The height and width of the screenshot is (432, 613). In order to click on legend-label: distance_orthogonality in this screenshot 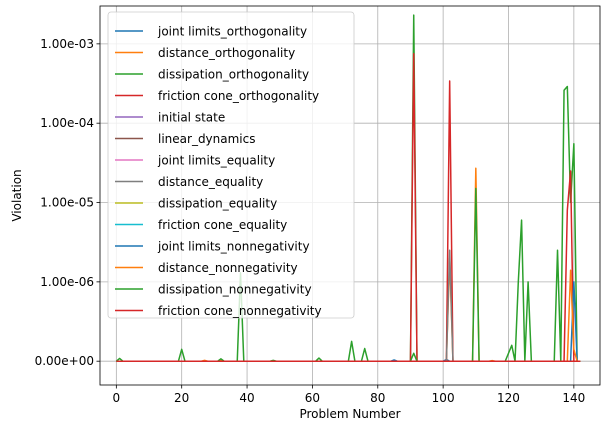, I will do `click(226, 53)`.